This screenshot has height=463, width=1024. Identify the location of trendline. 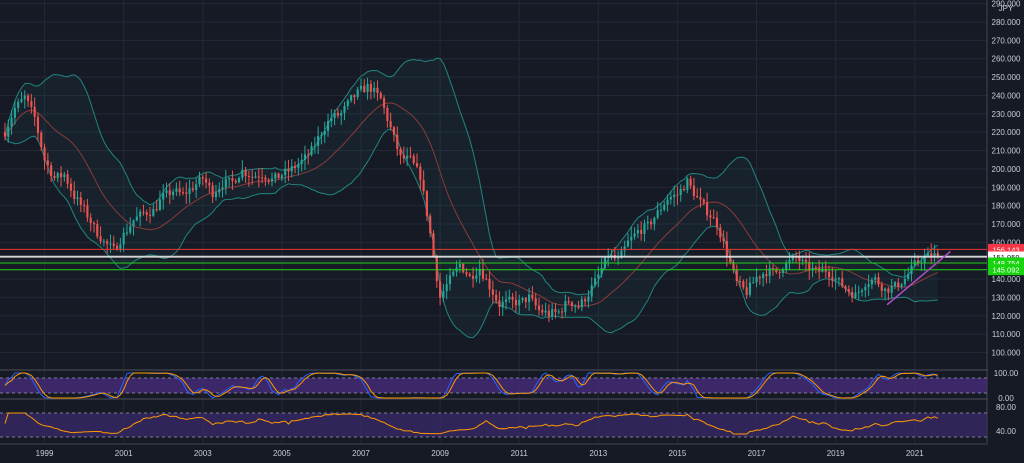
(918, 278).